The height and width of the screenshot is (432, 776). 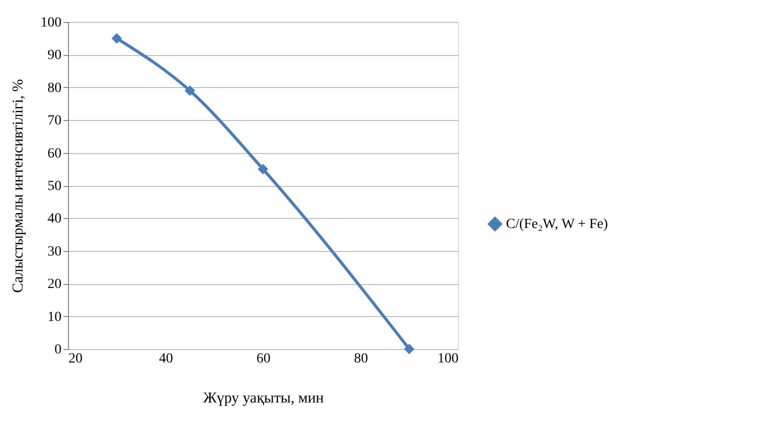 I want to click on y-tick-label: 20, so click(x=55, y=284).